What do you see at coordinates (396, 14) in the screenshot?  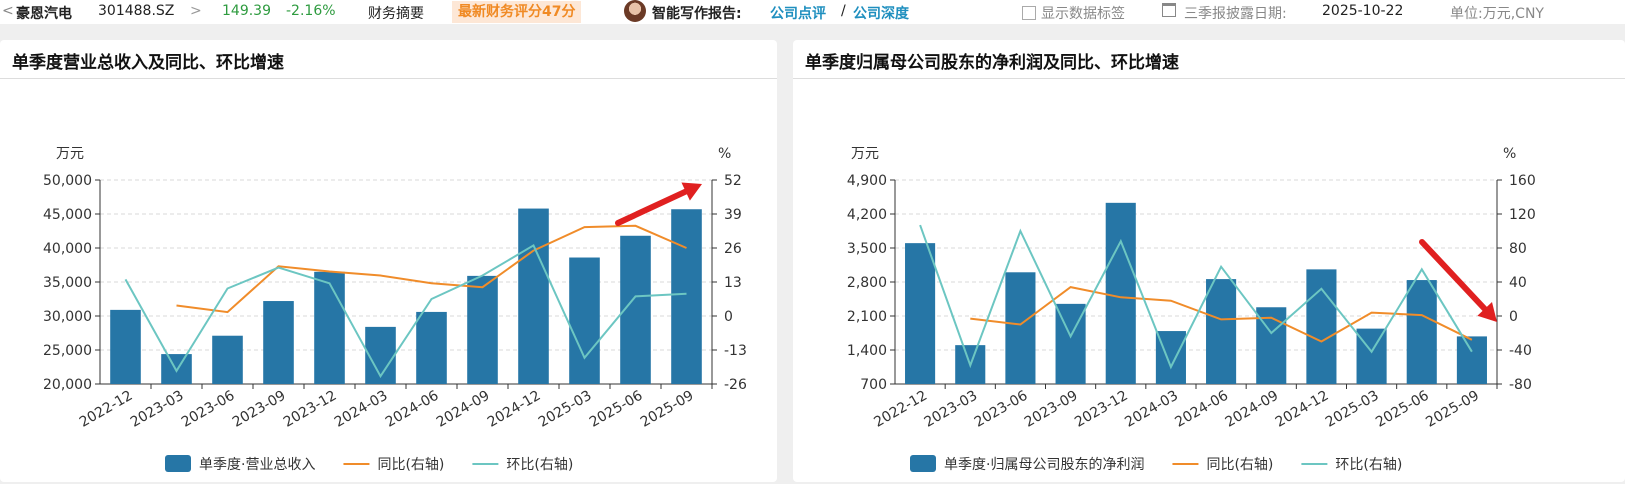 I see `finance-summary-link: 财务摘要` at bounding box center [396, 14].